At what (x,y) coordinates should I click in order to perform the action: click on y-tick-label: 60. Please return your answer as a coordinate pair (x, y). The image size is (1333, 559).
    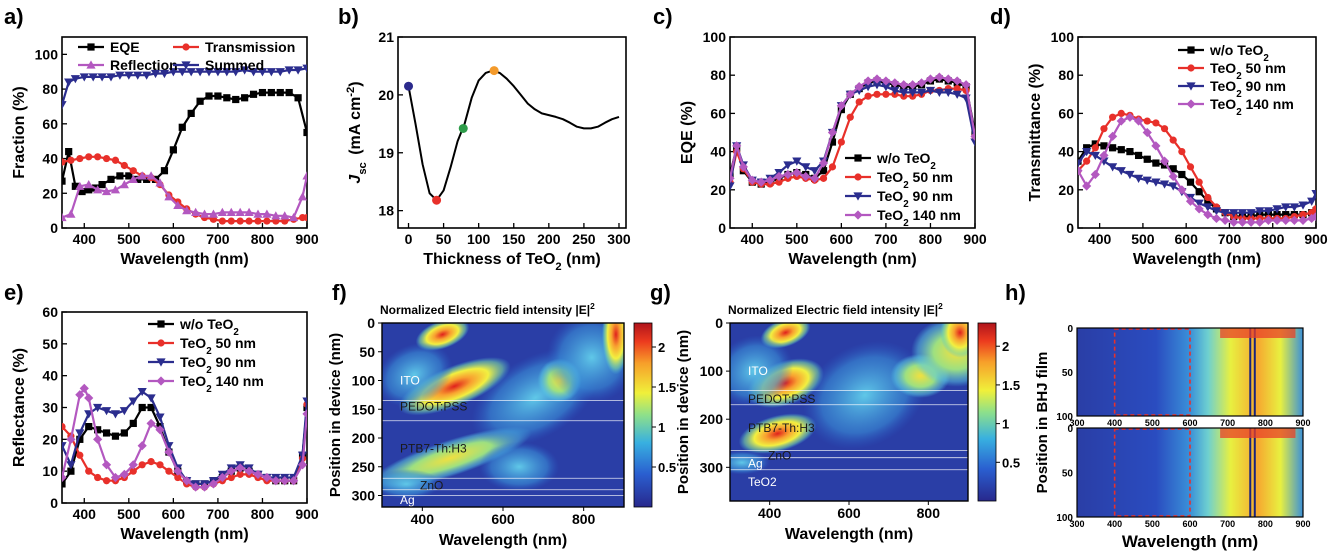
    Looking at the image, I should click on (1066, 113).